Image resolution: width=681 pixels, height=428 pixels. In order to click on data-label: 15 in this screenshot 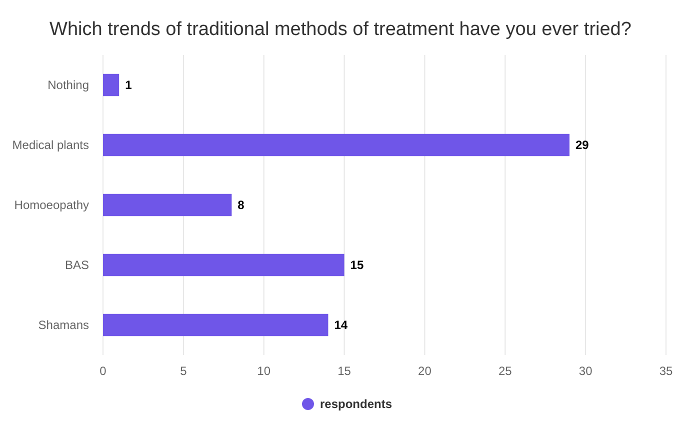, I will do `click(357, 265)`.